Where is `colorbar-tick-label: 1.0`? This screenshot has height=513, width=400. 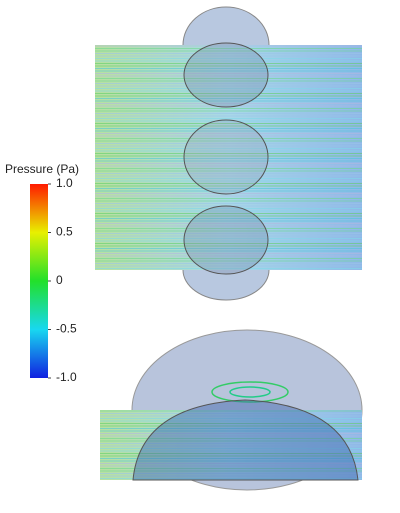 colorbar-tick-label: 1.0 is located at coordinates (64, 183).